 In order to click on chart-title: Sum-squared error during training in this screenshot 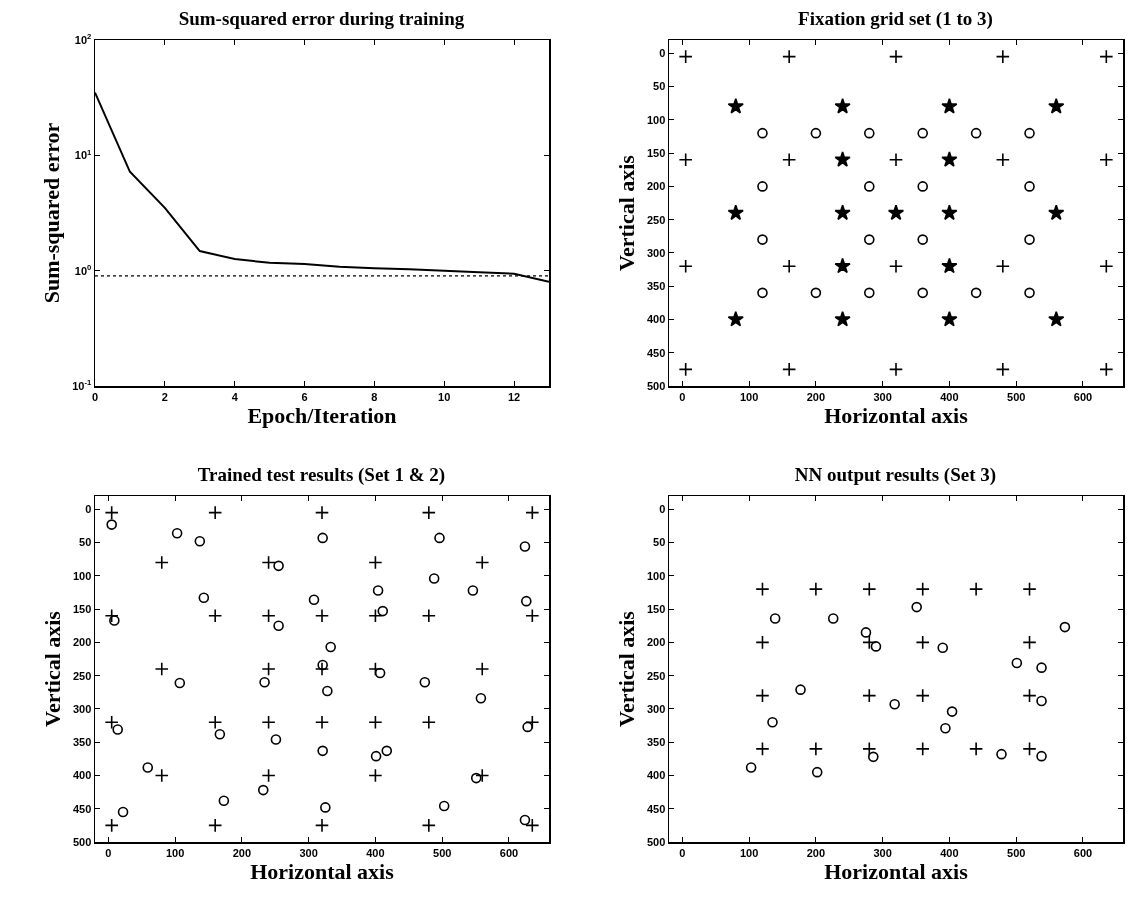, I will do `click(321, 18)`.